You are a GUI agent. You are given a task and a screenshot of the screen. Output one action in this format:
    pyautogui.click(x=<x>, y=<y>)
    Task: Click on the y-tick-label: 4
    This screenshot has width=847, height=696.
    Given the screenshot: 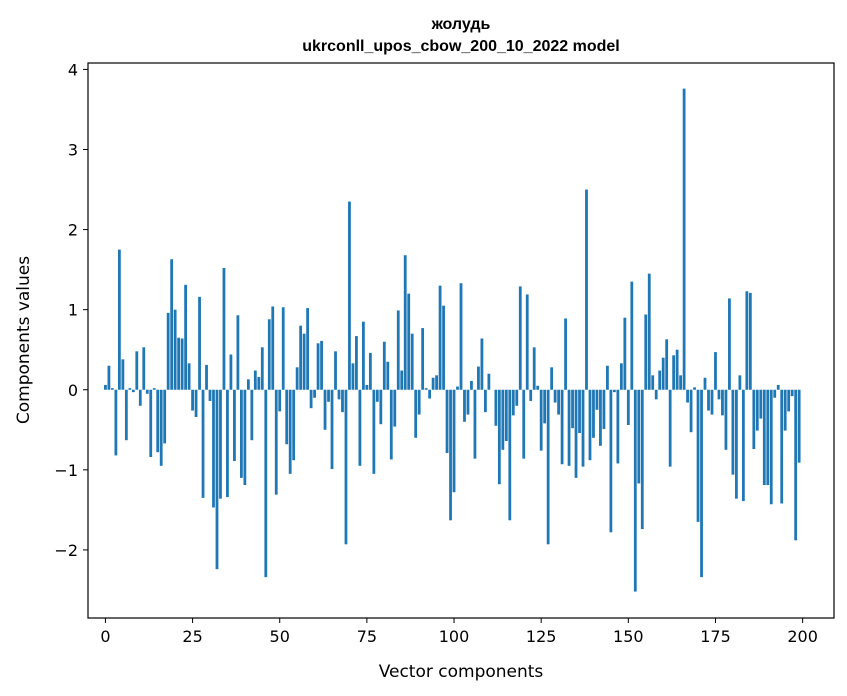 What is the action you would take?
    pyautogui.click(x=73, y=69)
    